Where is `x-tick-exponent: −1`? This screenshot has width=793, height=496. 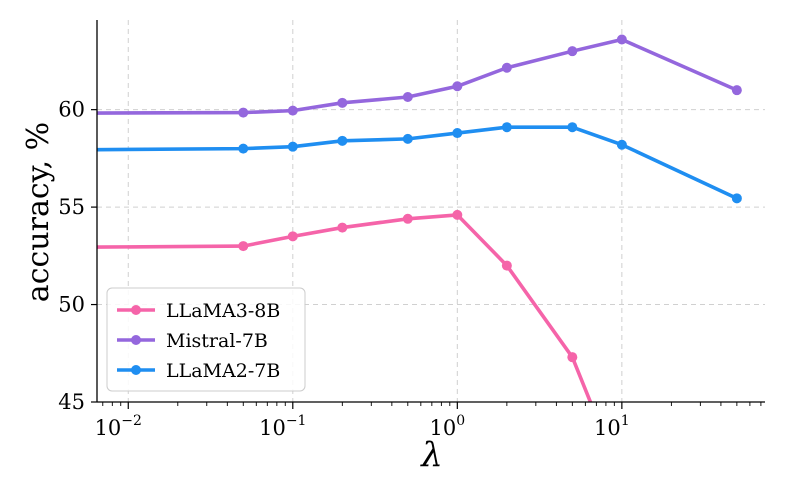
x-tick-exponent: −1 is located at coordinates (296, 421).